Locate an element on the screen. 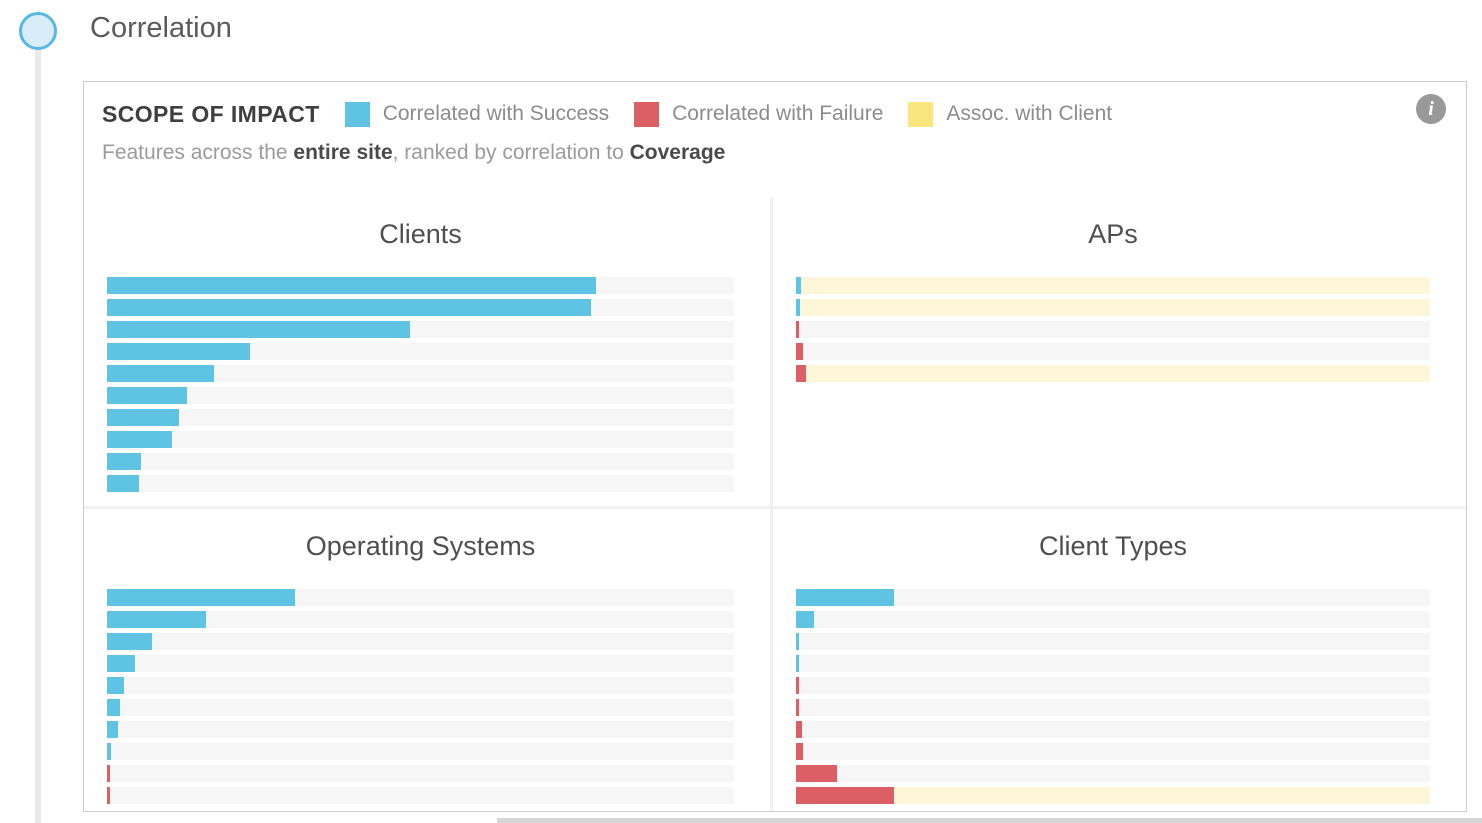 The image size is (1482, 823). section-title: Correlation is located at coordinates (161, 28).